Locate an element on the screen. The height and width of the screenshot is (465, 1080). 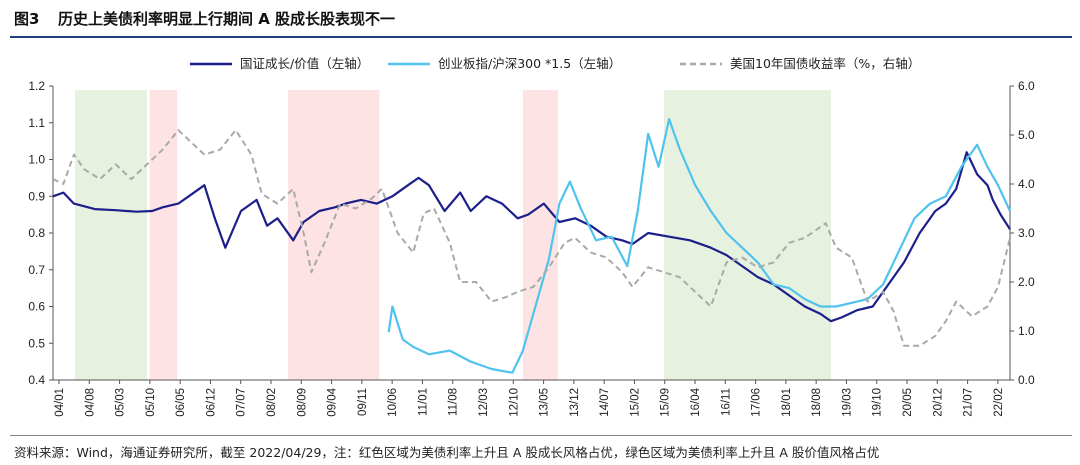
x-tick-label: 13/12 is located at coordinates (575, 402).